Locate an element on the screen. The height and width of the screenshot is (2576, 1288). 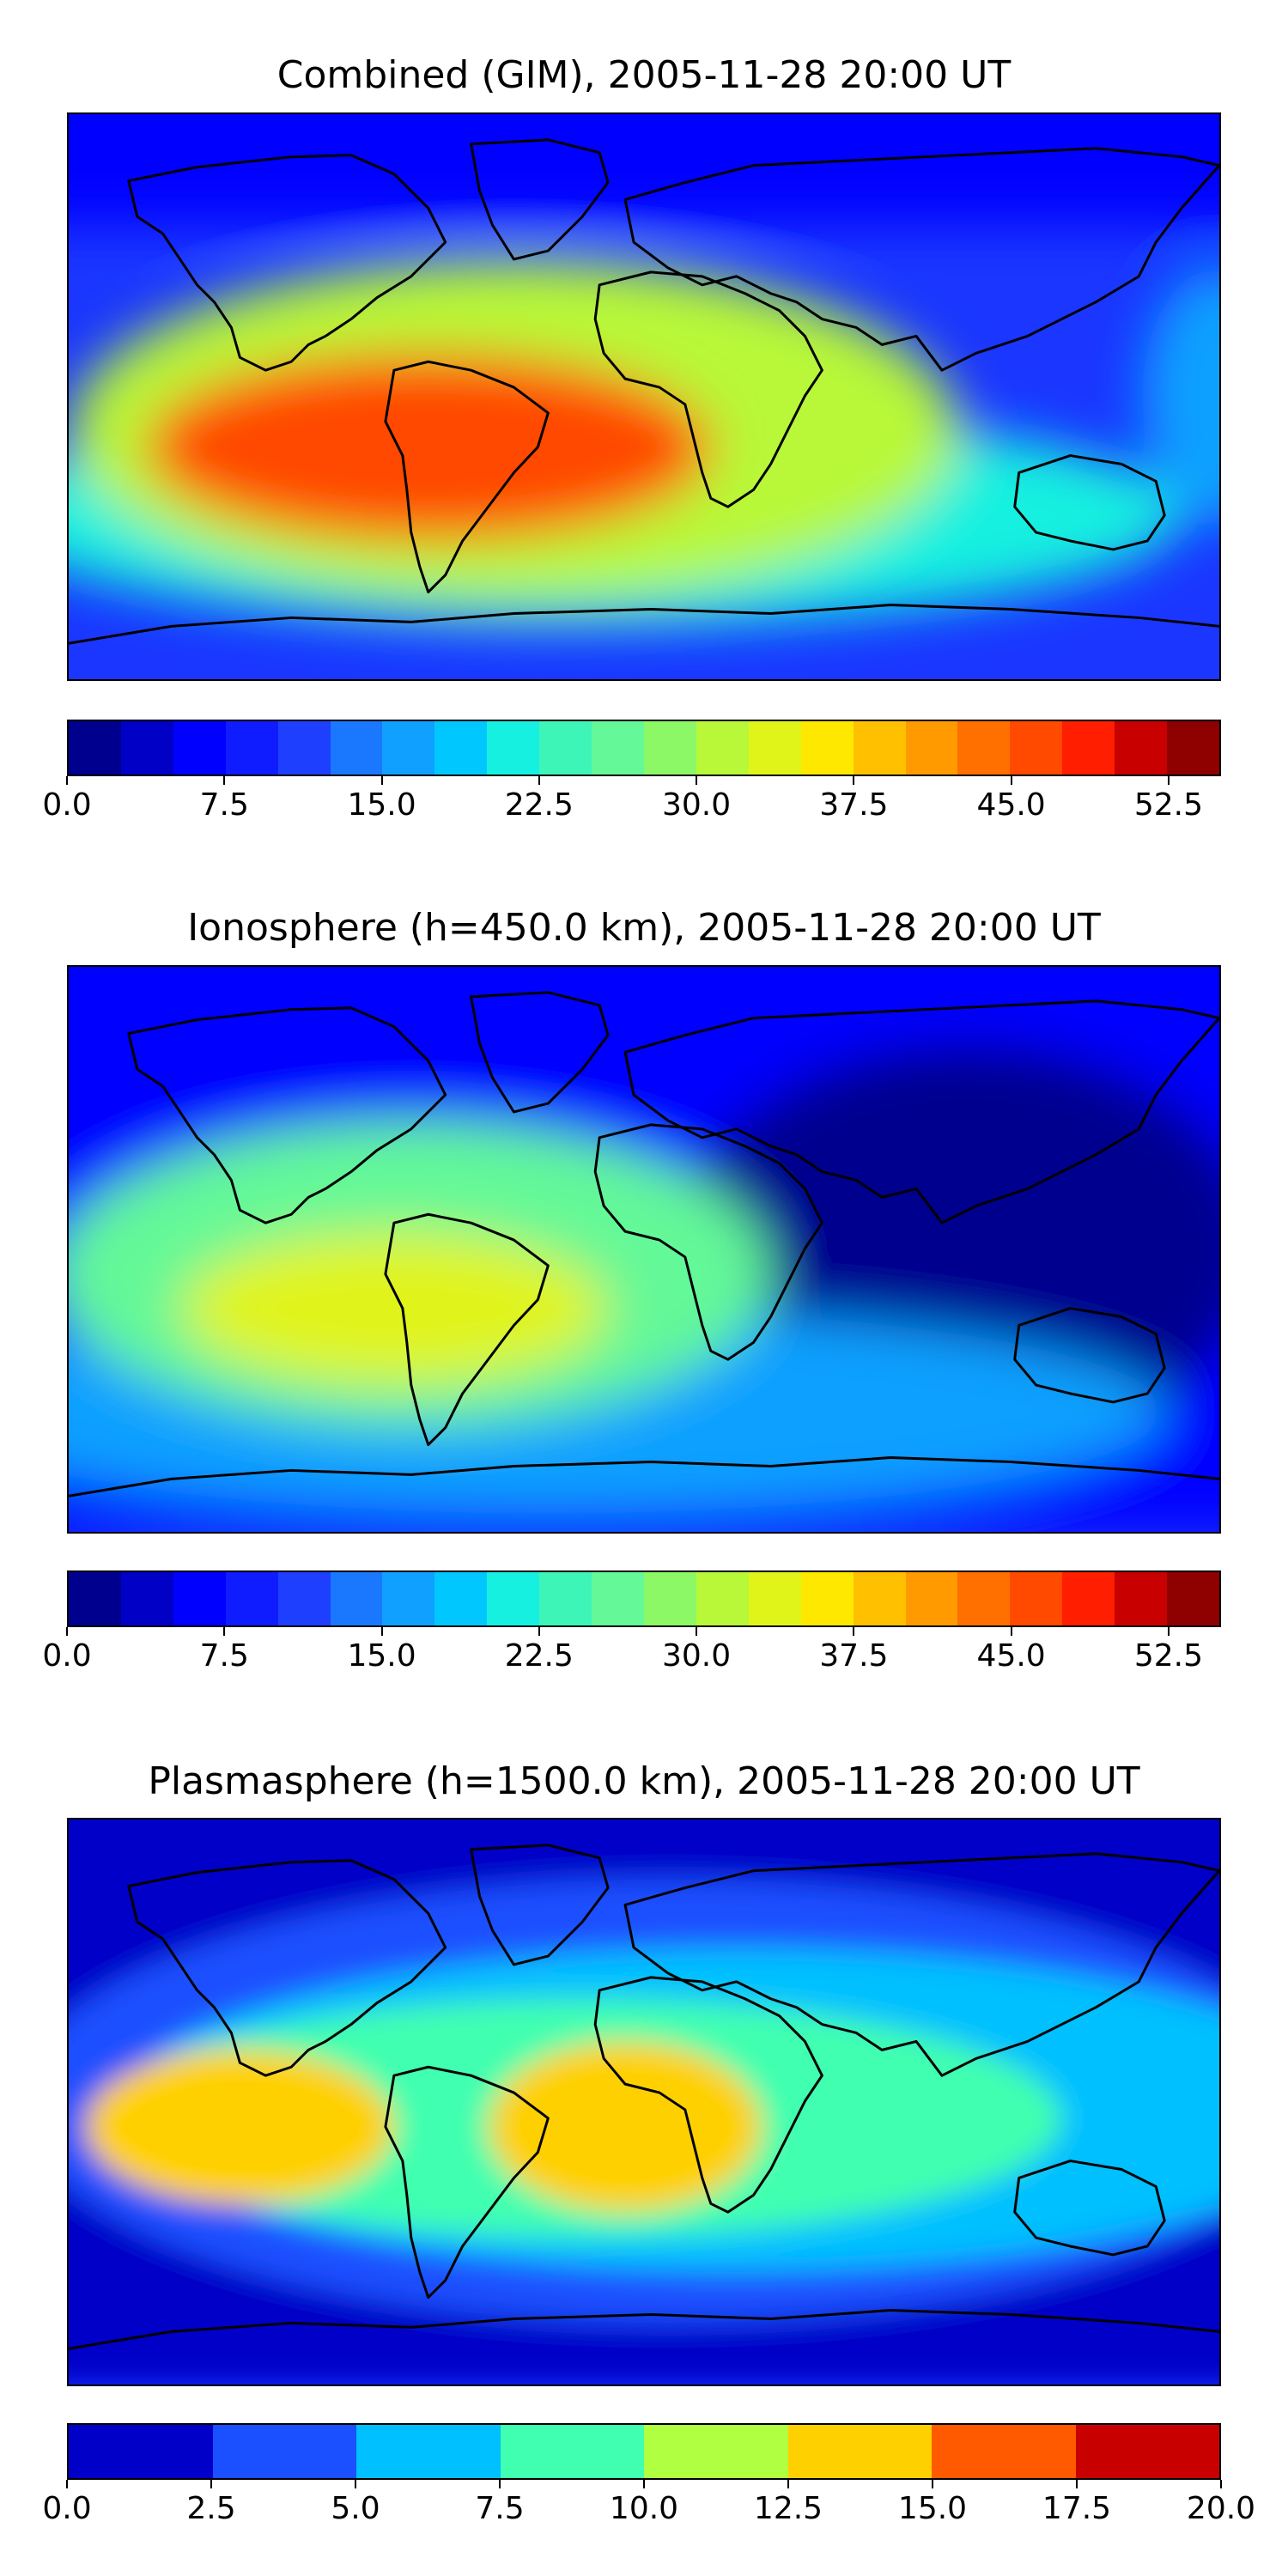
panel-3-colorbar-ticks: 0.0 2.5 5.0 7.5 10.0 12.5 15.0 17.5 20.0 is located at coordinates (649, 2503).